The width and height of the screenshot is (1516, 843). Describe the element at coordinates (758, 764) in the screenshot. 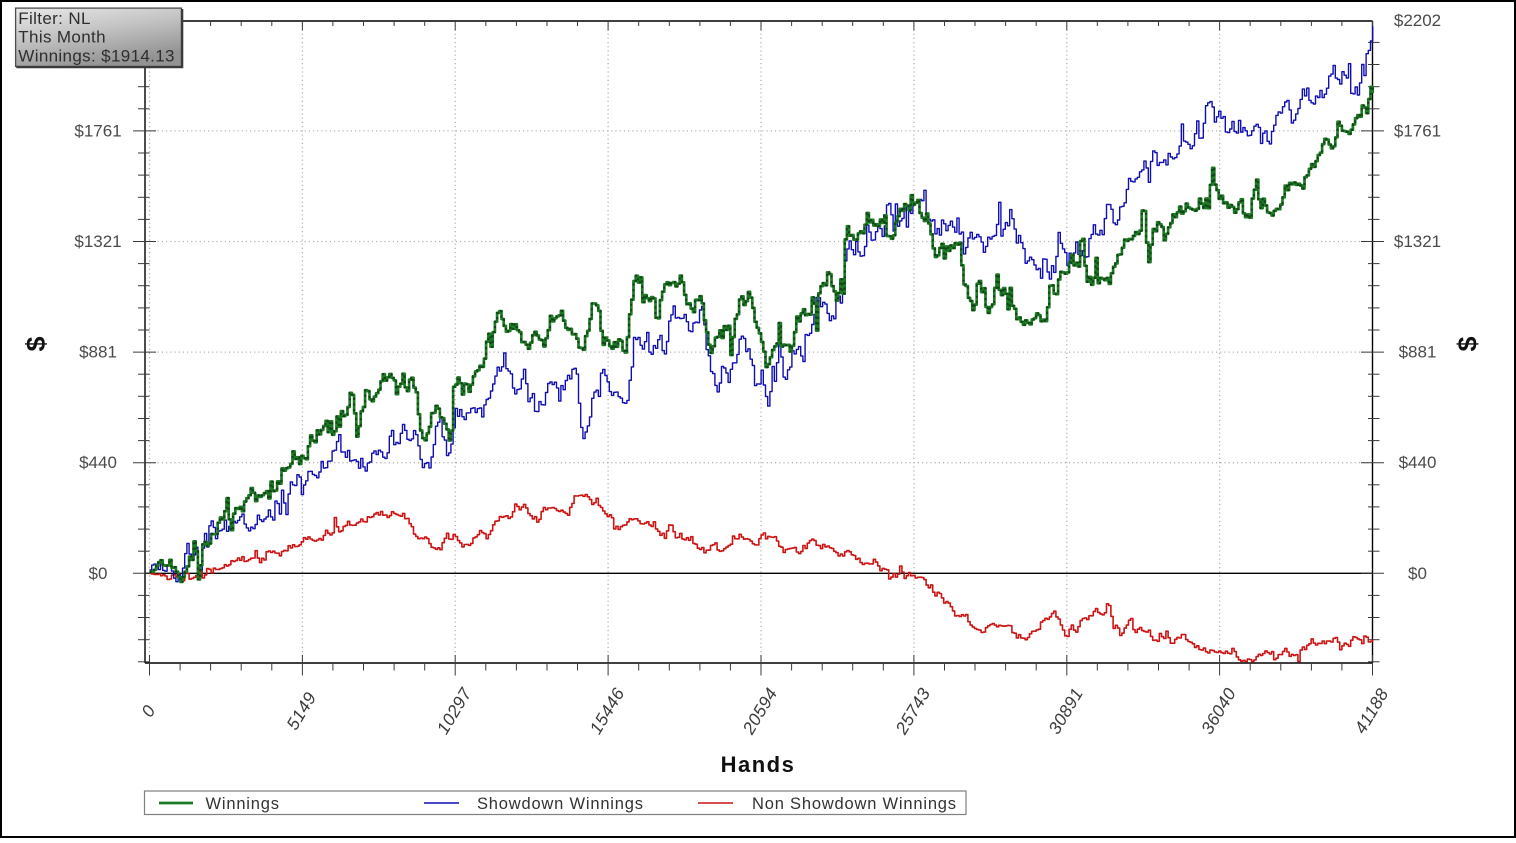

I see `svg-text: Hands` at that location.